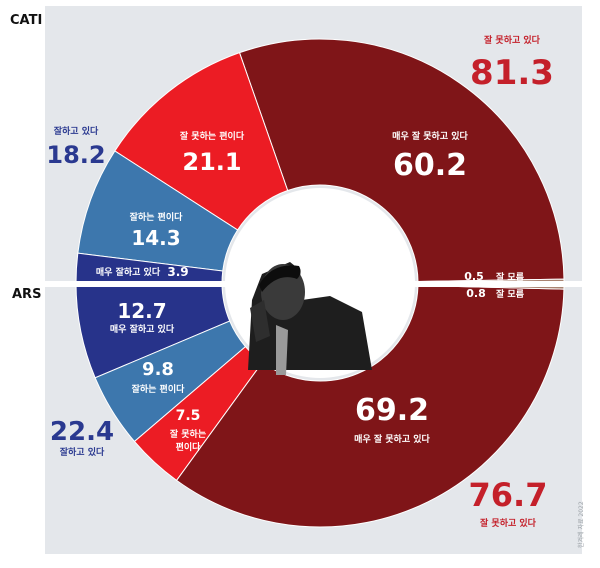 This screenshot has width=600, height=568. What do you see at coordinates (82, 432) in the screenshot?
I see `ars-total-positive-value: 22.4` at bounding box center [82, 432].